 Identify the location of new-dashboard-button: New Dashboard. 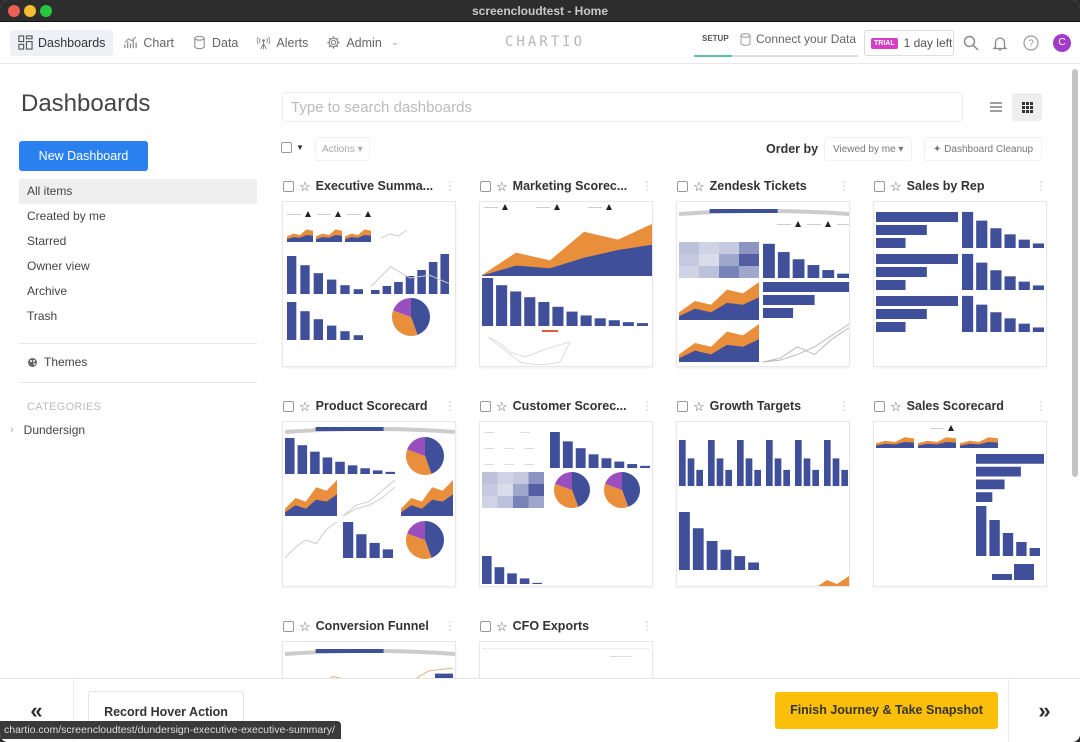
(83, 156).